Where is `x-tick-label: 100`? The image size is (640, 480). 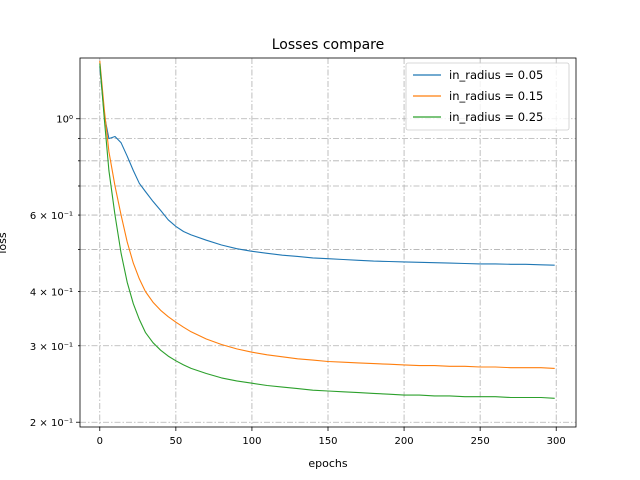
x-tick-label: 100 is located at coordinates (251, 441).